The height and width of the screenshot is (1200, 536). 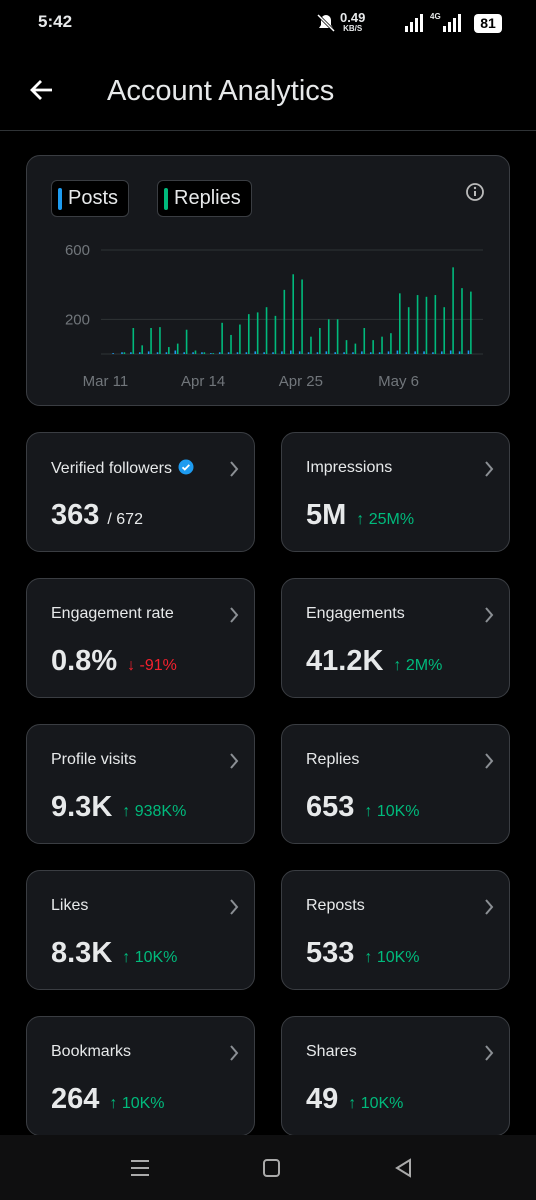 What do you see at coordinates (395, 638) in the screenshot?
I see `metric-card: Engagements 41.2K ↑ 2M%` at bounding box center [395, 638].